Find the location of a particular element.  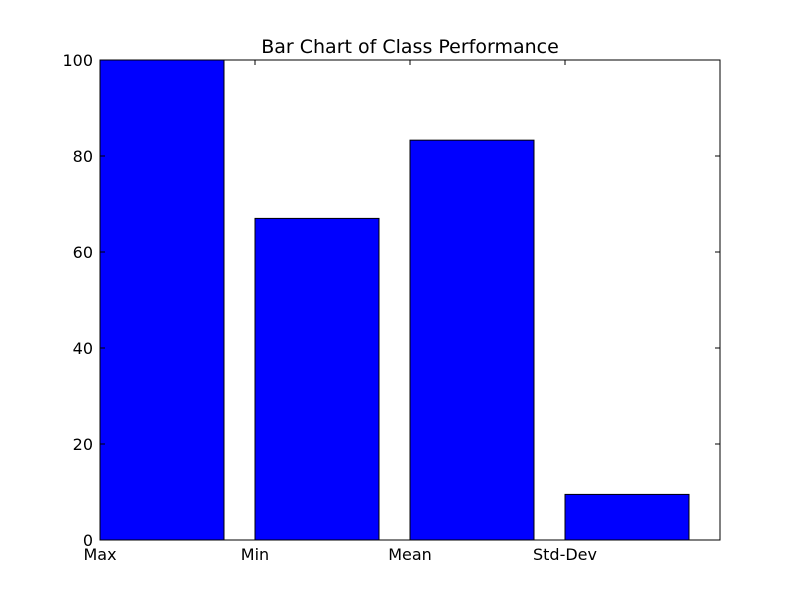

y-tick-label: 60 is located at coordinates (83, 252).